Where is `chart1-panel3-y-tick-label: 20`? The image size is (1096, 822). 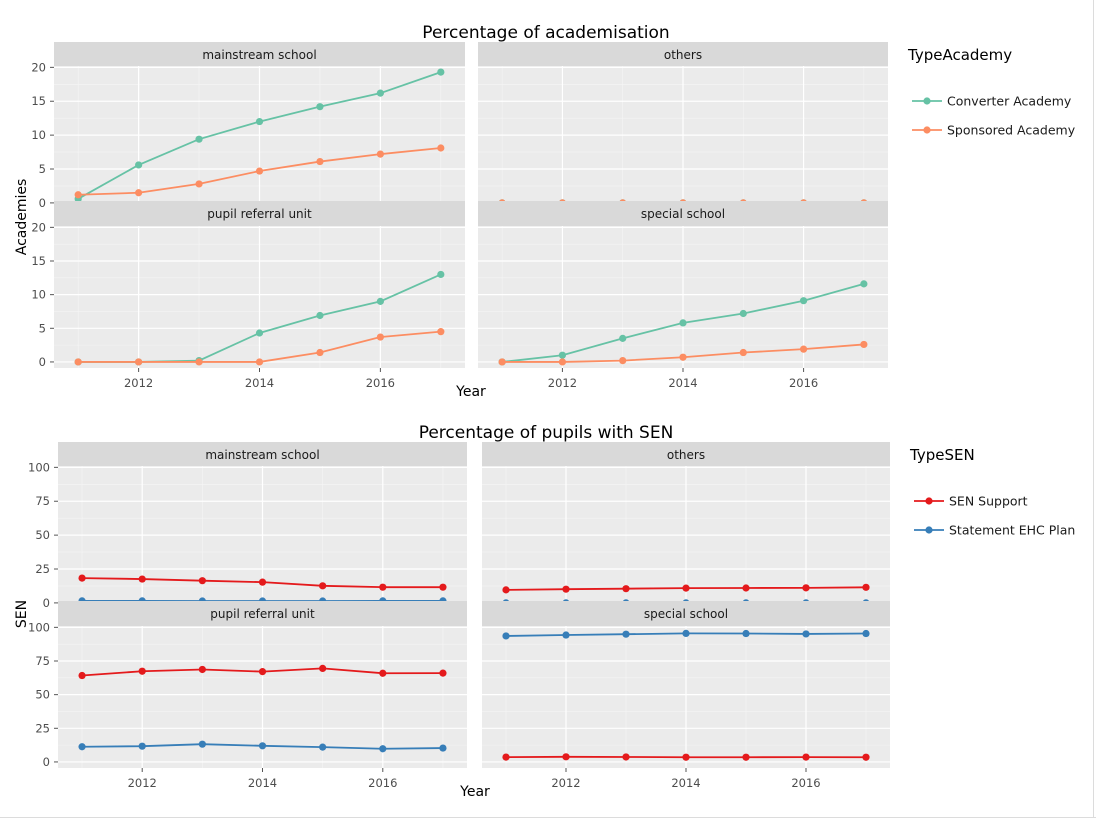
chart1-panel3-y-tick-label: 20 is located at coordinates (38, 227).